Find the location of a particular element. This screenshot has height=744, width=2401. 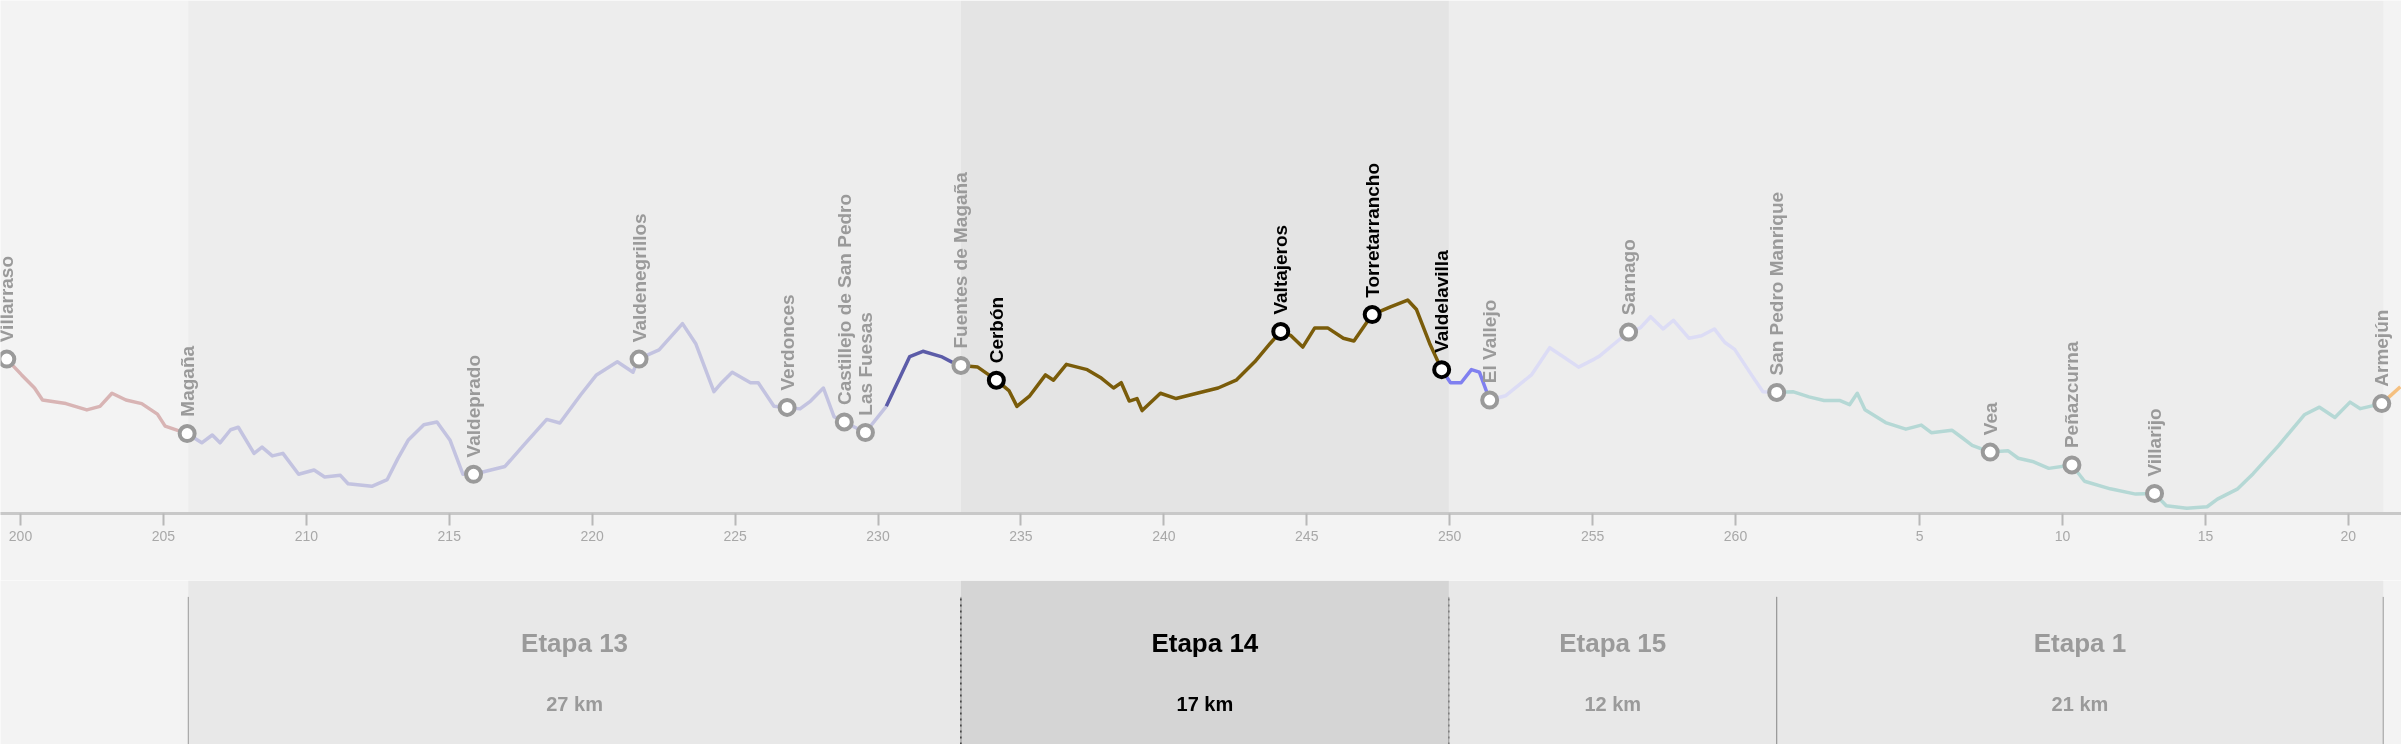

annotation: Valdelavilla is located at coordinates (1442, 301).